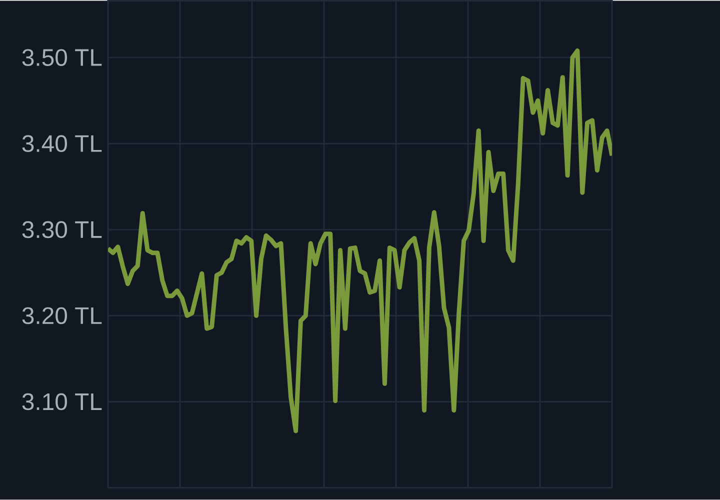 The width and height of the screenshot is (720, 500). I want to click on y-tick-label: 3.20 TL, so click(62, 315).